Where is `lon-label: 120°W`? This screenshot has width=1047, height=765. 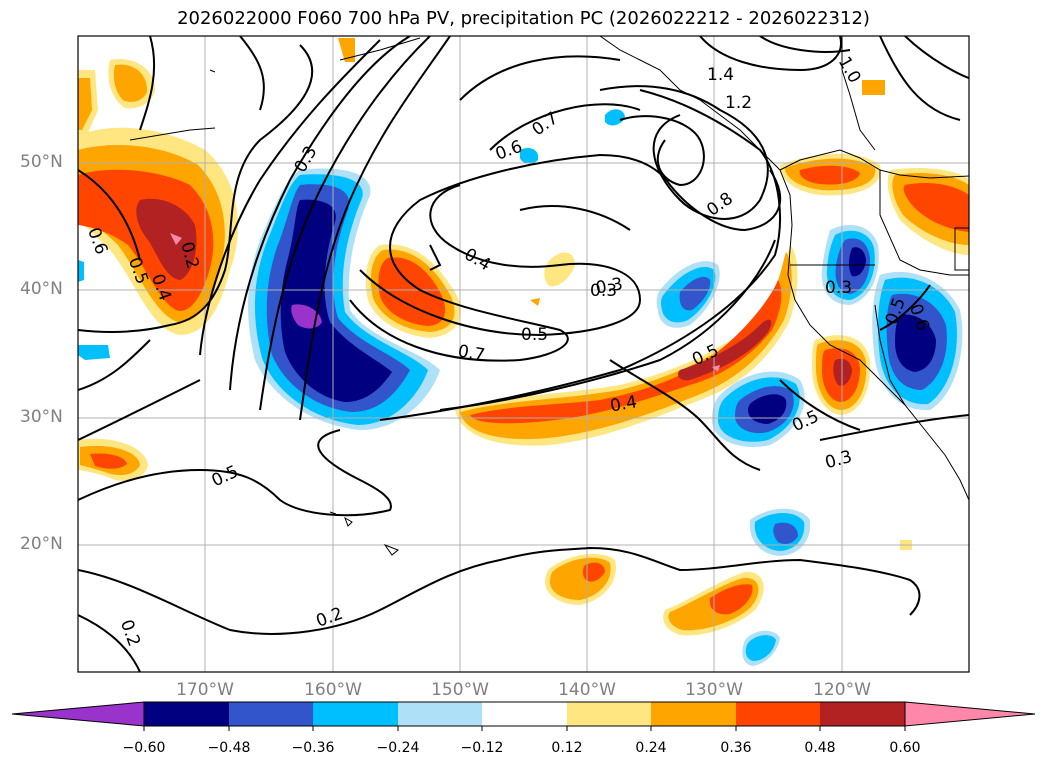 lon-label: 120°W is located at coordinates (842, 690).